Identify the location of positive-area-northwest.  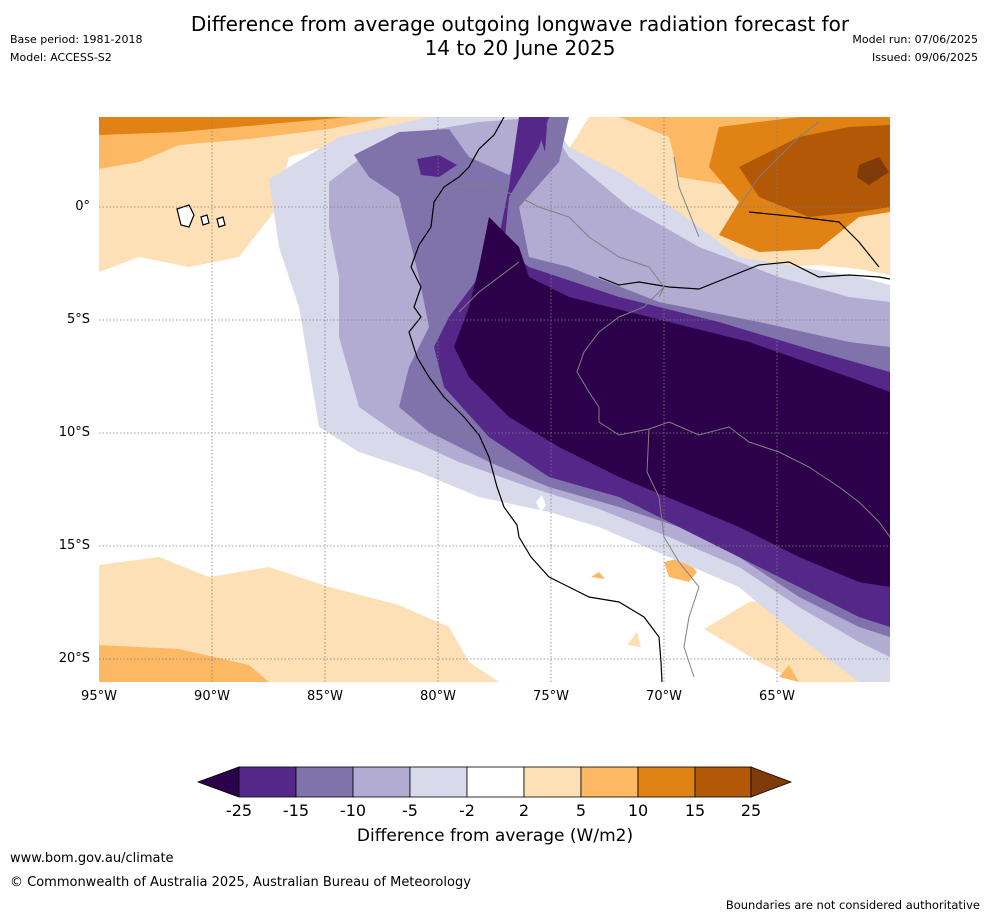
(264, 194).